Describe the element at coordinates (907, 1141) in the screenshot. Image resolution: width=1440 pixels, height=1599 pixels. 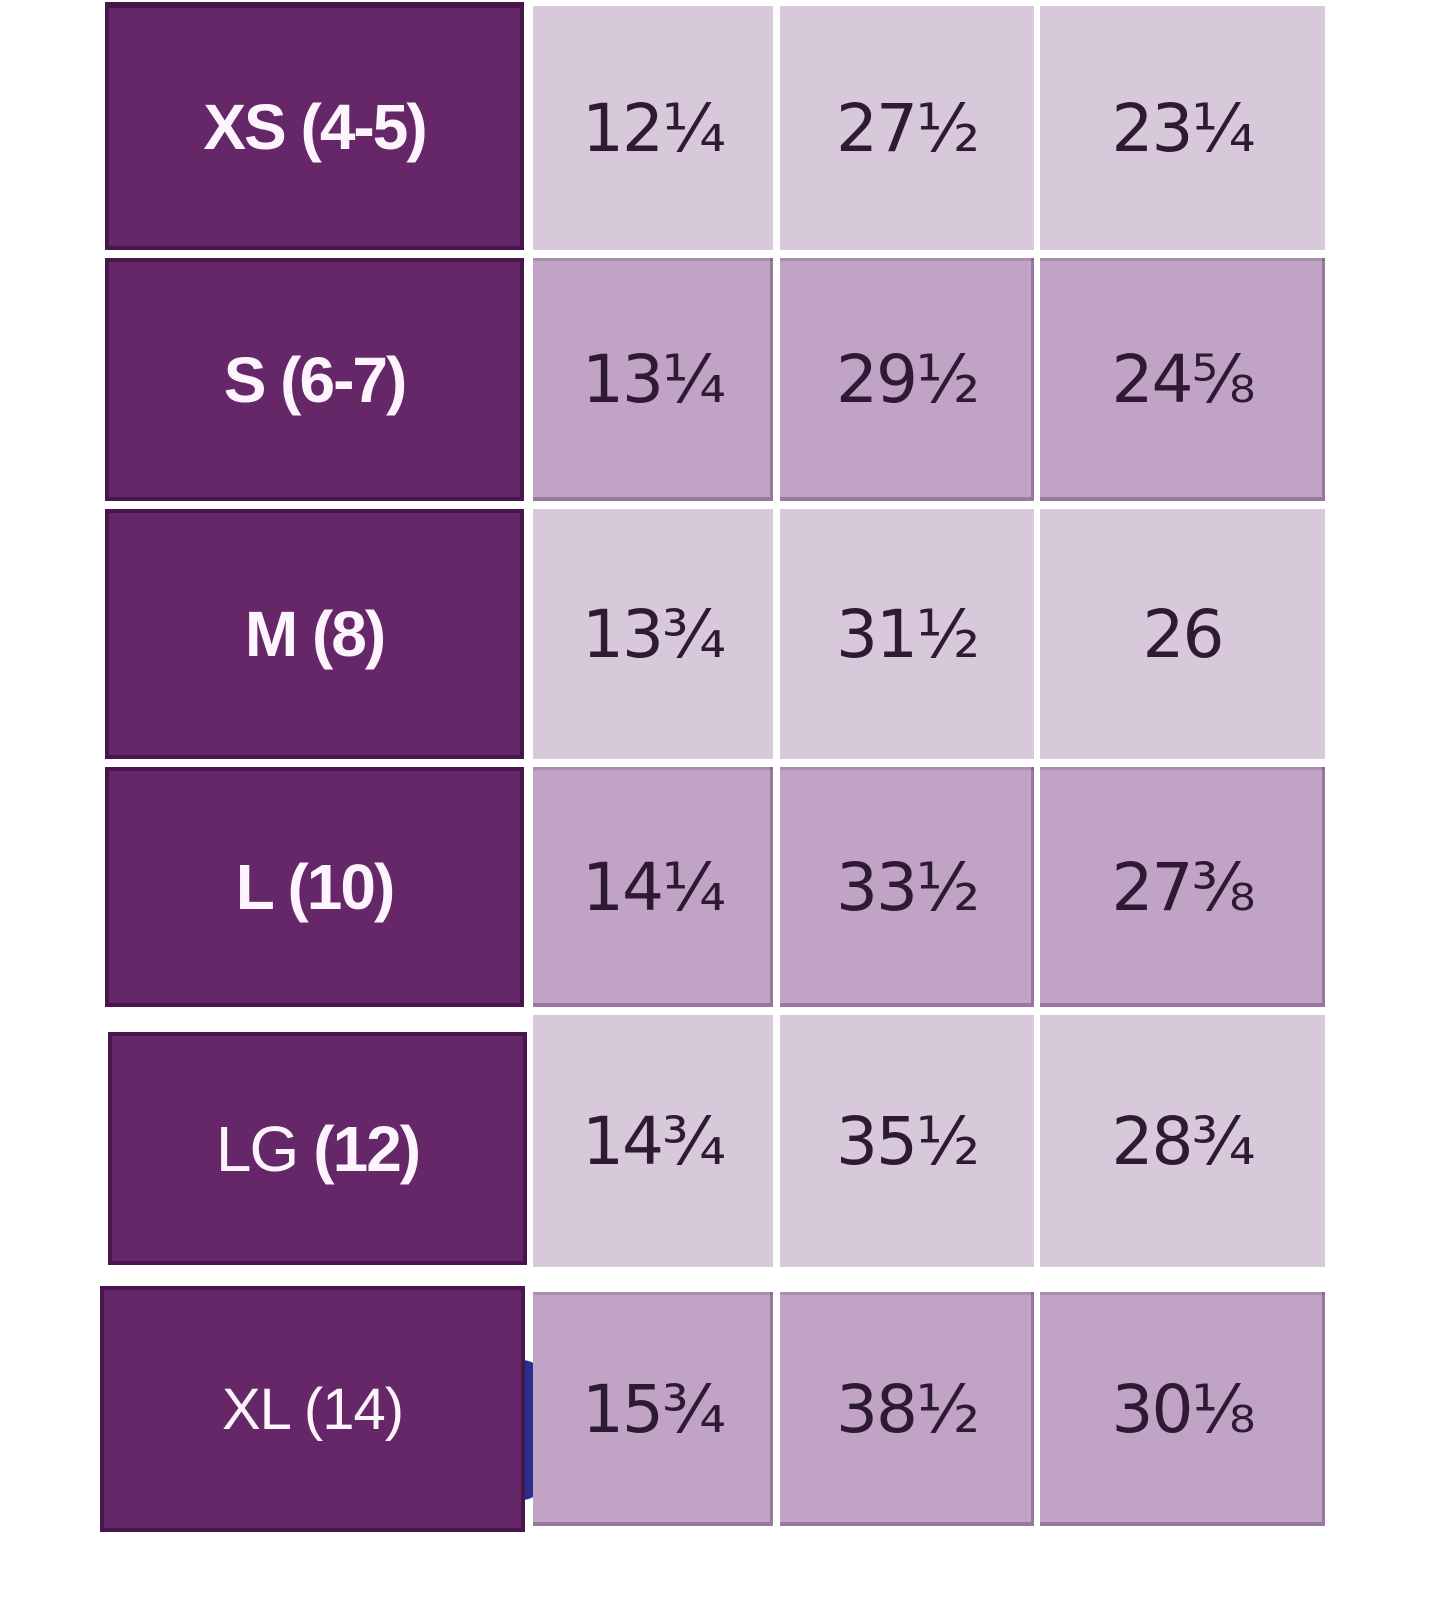
I see `measurement-cell: 35½` at that location.